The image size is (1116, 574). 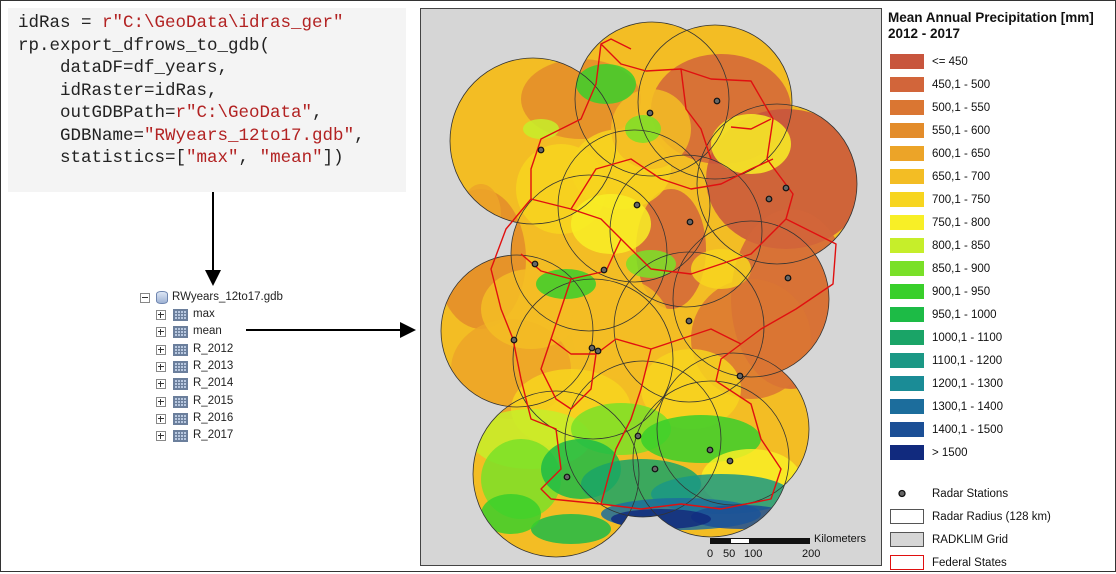 What do you see at coordinates (207, 331) in the screenshot?
I see `tree-item-label: mean` at bounding box center [207, 331].